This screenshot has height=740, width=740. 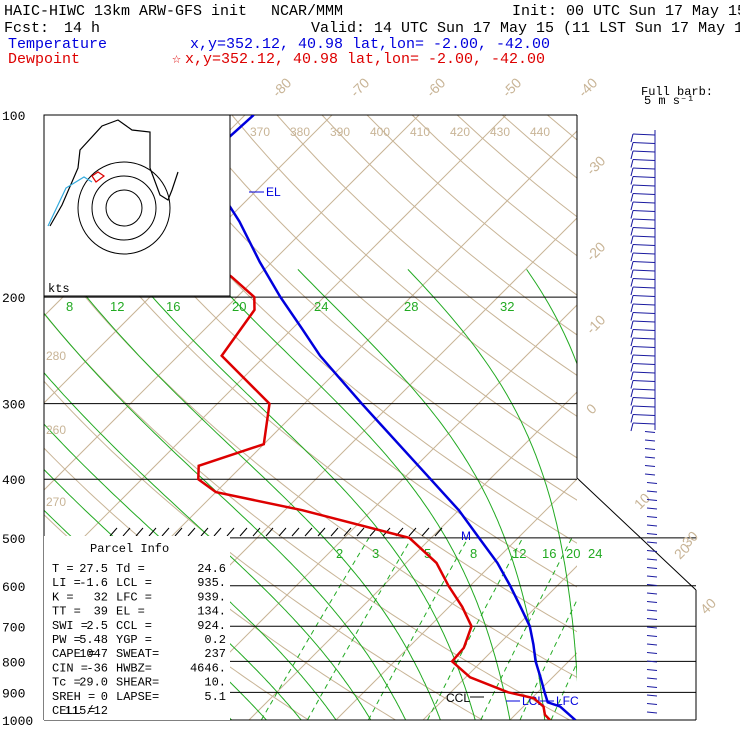 What do you see at coordinates (208, 668) in the screenshot?
I see `parcel-info-cell: 4646.` at bounding box center [208, 668].